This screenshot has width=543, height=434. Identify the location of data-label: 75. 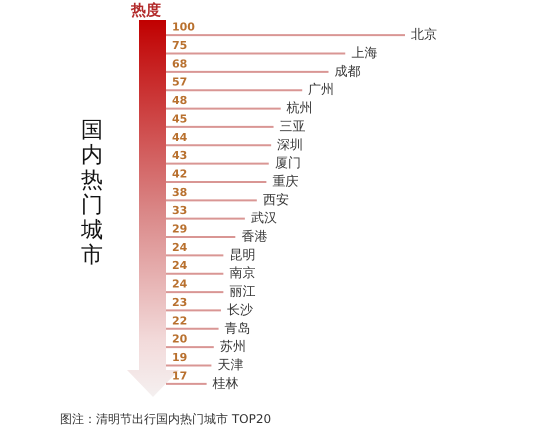
(180, 45).